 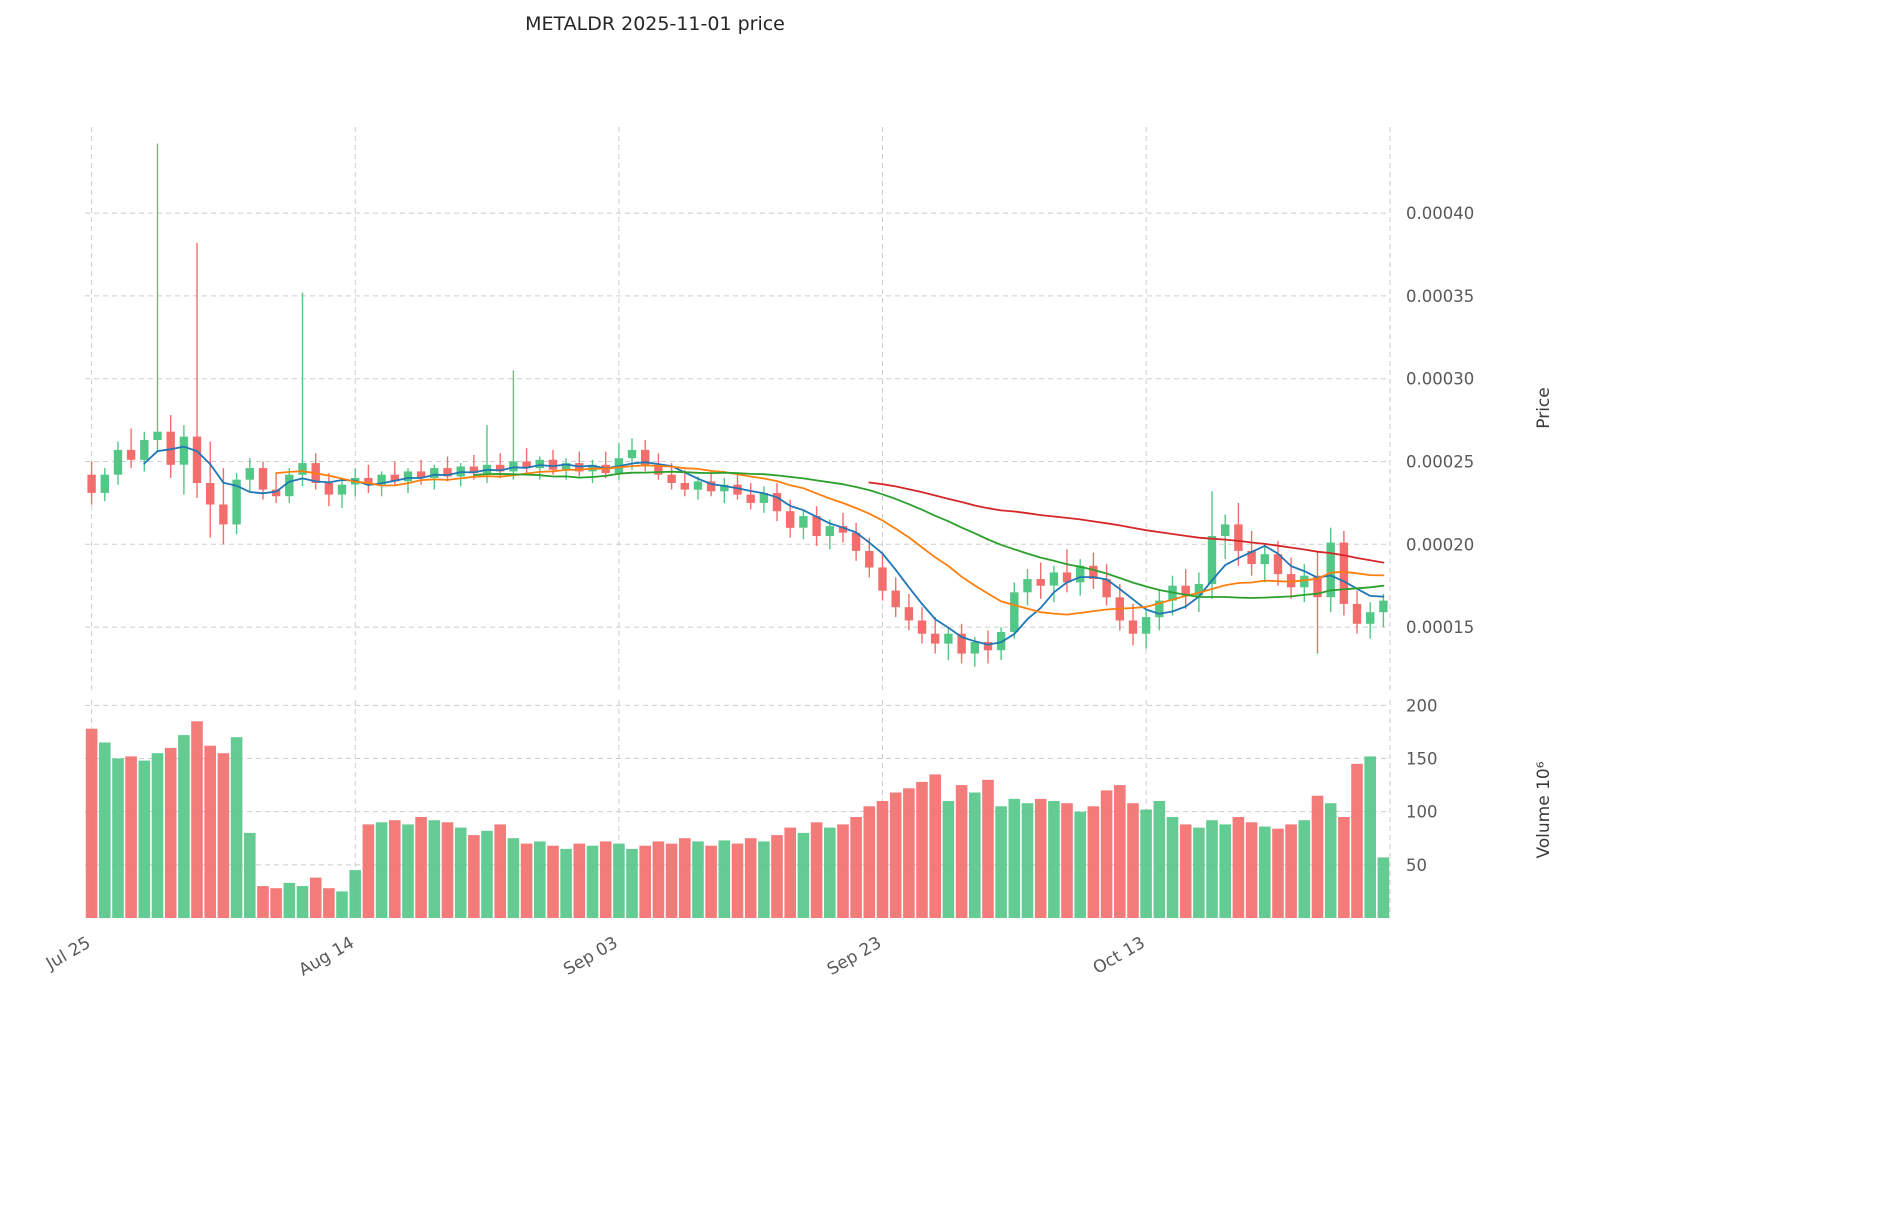 I want to click on volume-bars, so click(x=737, y=819).